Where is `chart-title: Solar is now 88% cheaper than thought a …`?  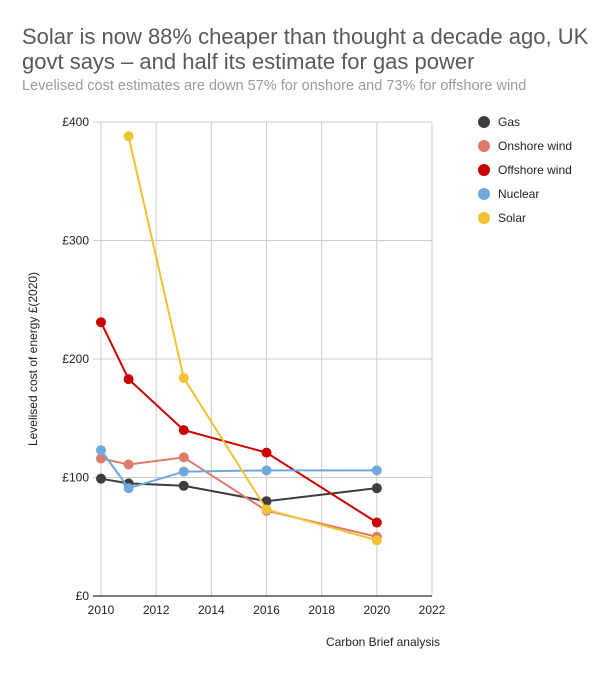
chart-title: Solar is now 88% cheaper than thought a … is located at coordinates (305, 49).